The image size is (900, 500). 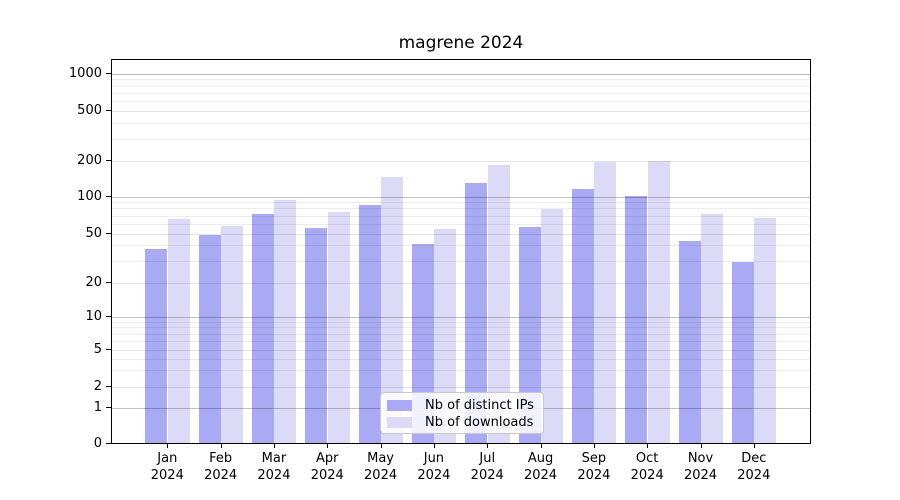 I want to click on bar-nb-of-downloads-feb, so click(x=232, y=334).